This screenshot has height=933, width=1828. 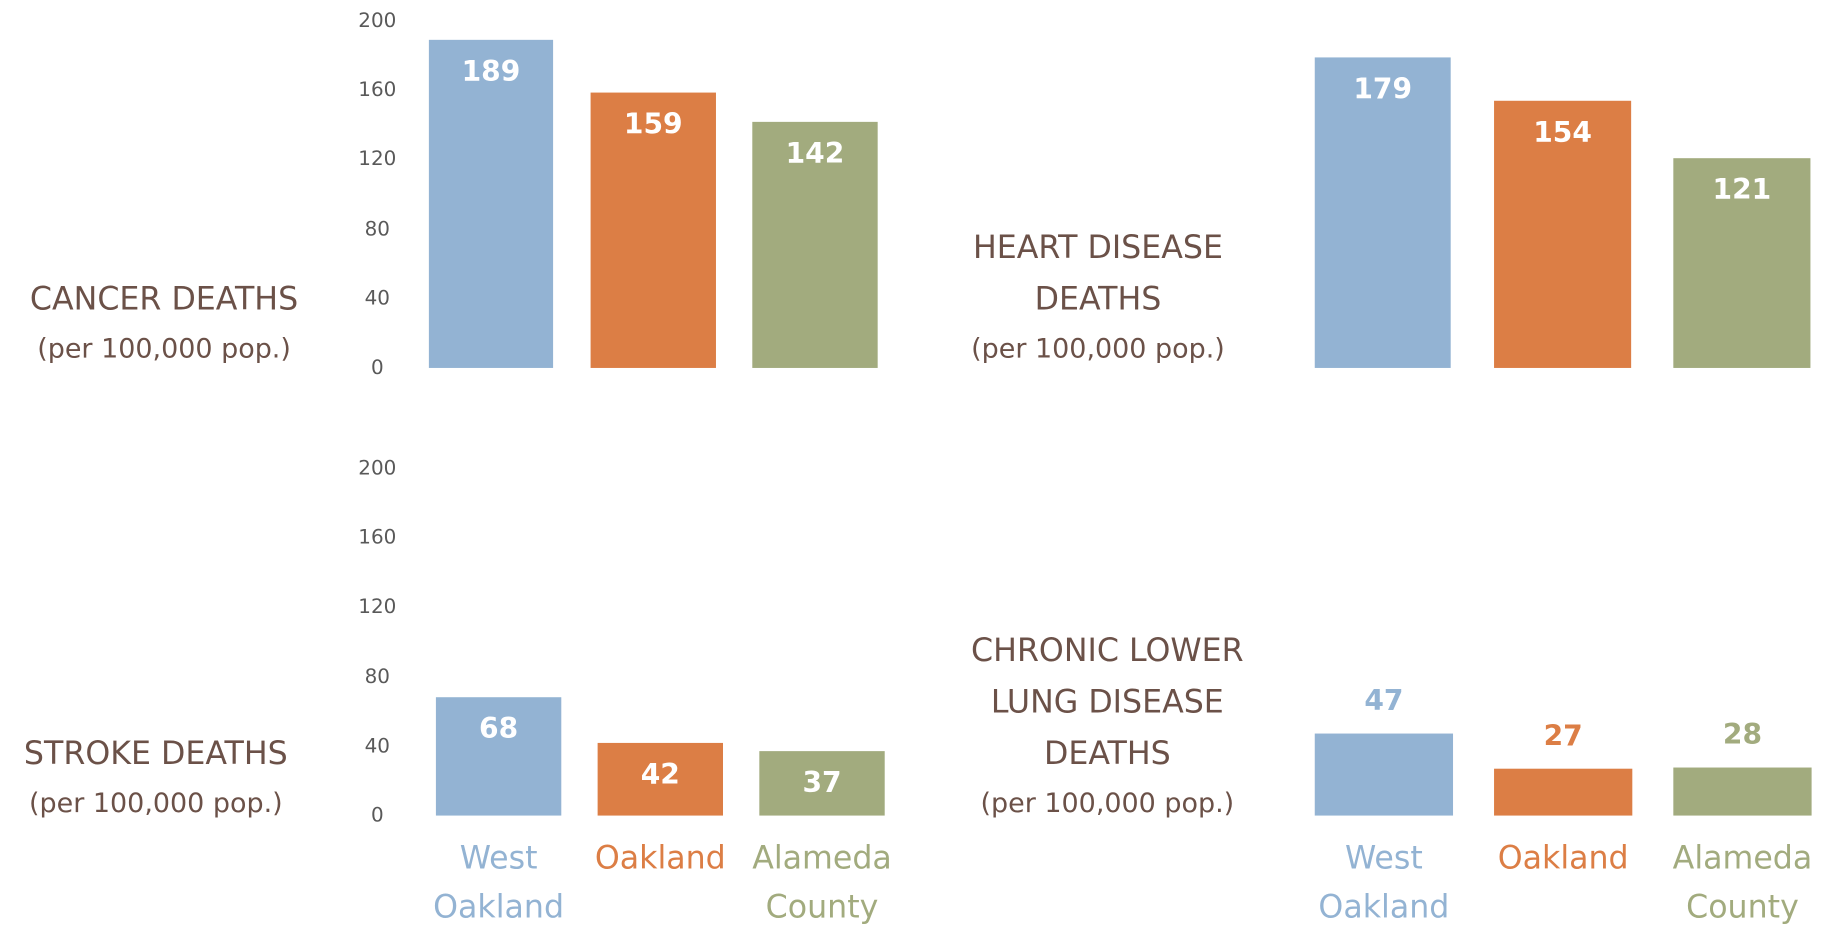 I want to click on data-label: 47, so click(x=1384, y=701).